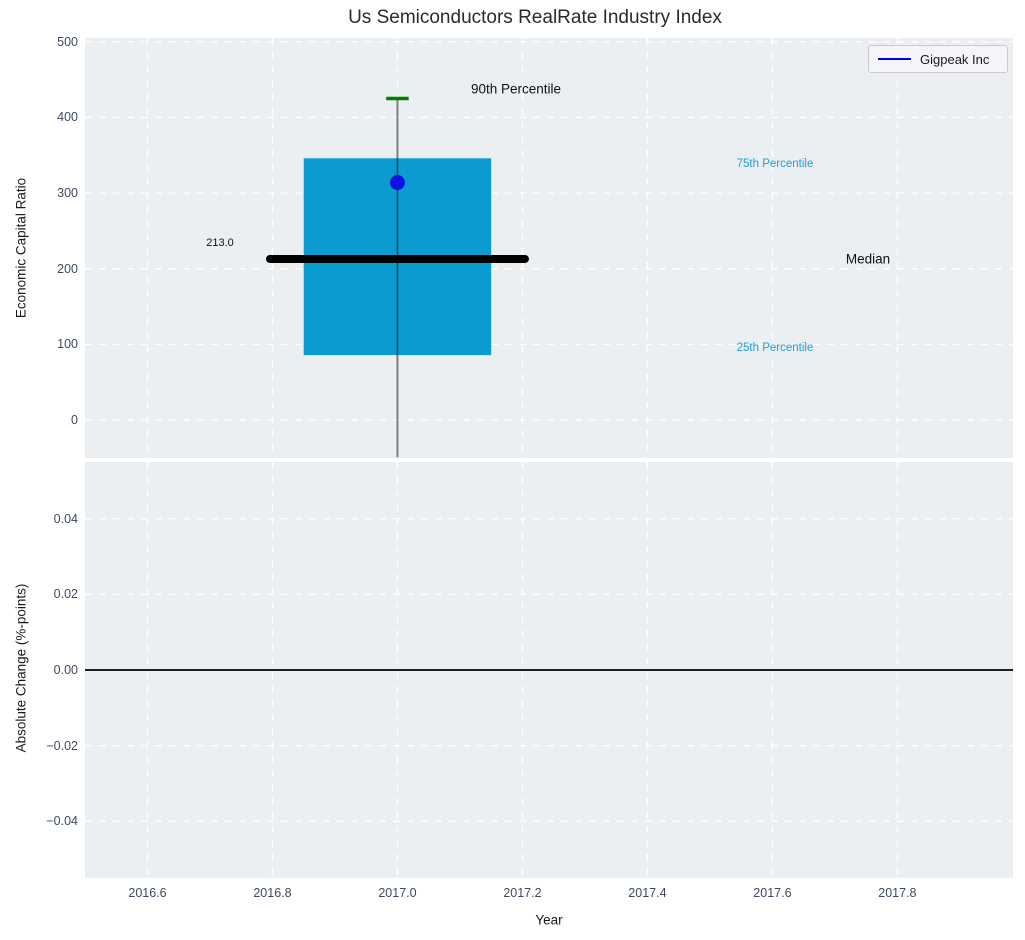  What do you see at coordinates (775, 164) in the screenshot?
I see `annotation-75th-percentile: 75th Percentile` at bounding box center [775, 164].